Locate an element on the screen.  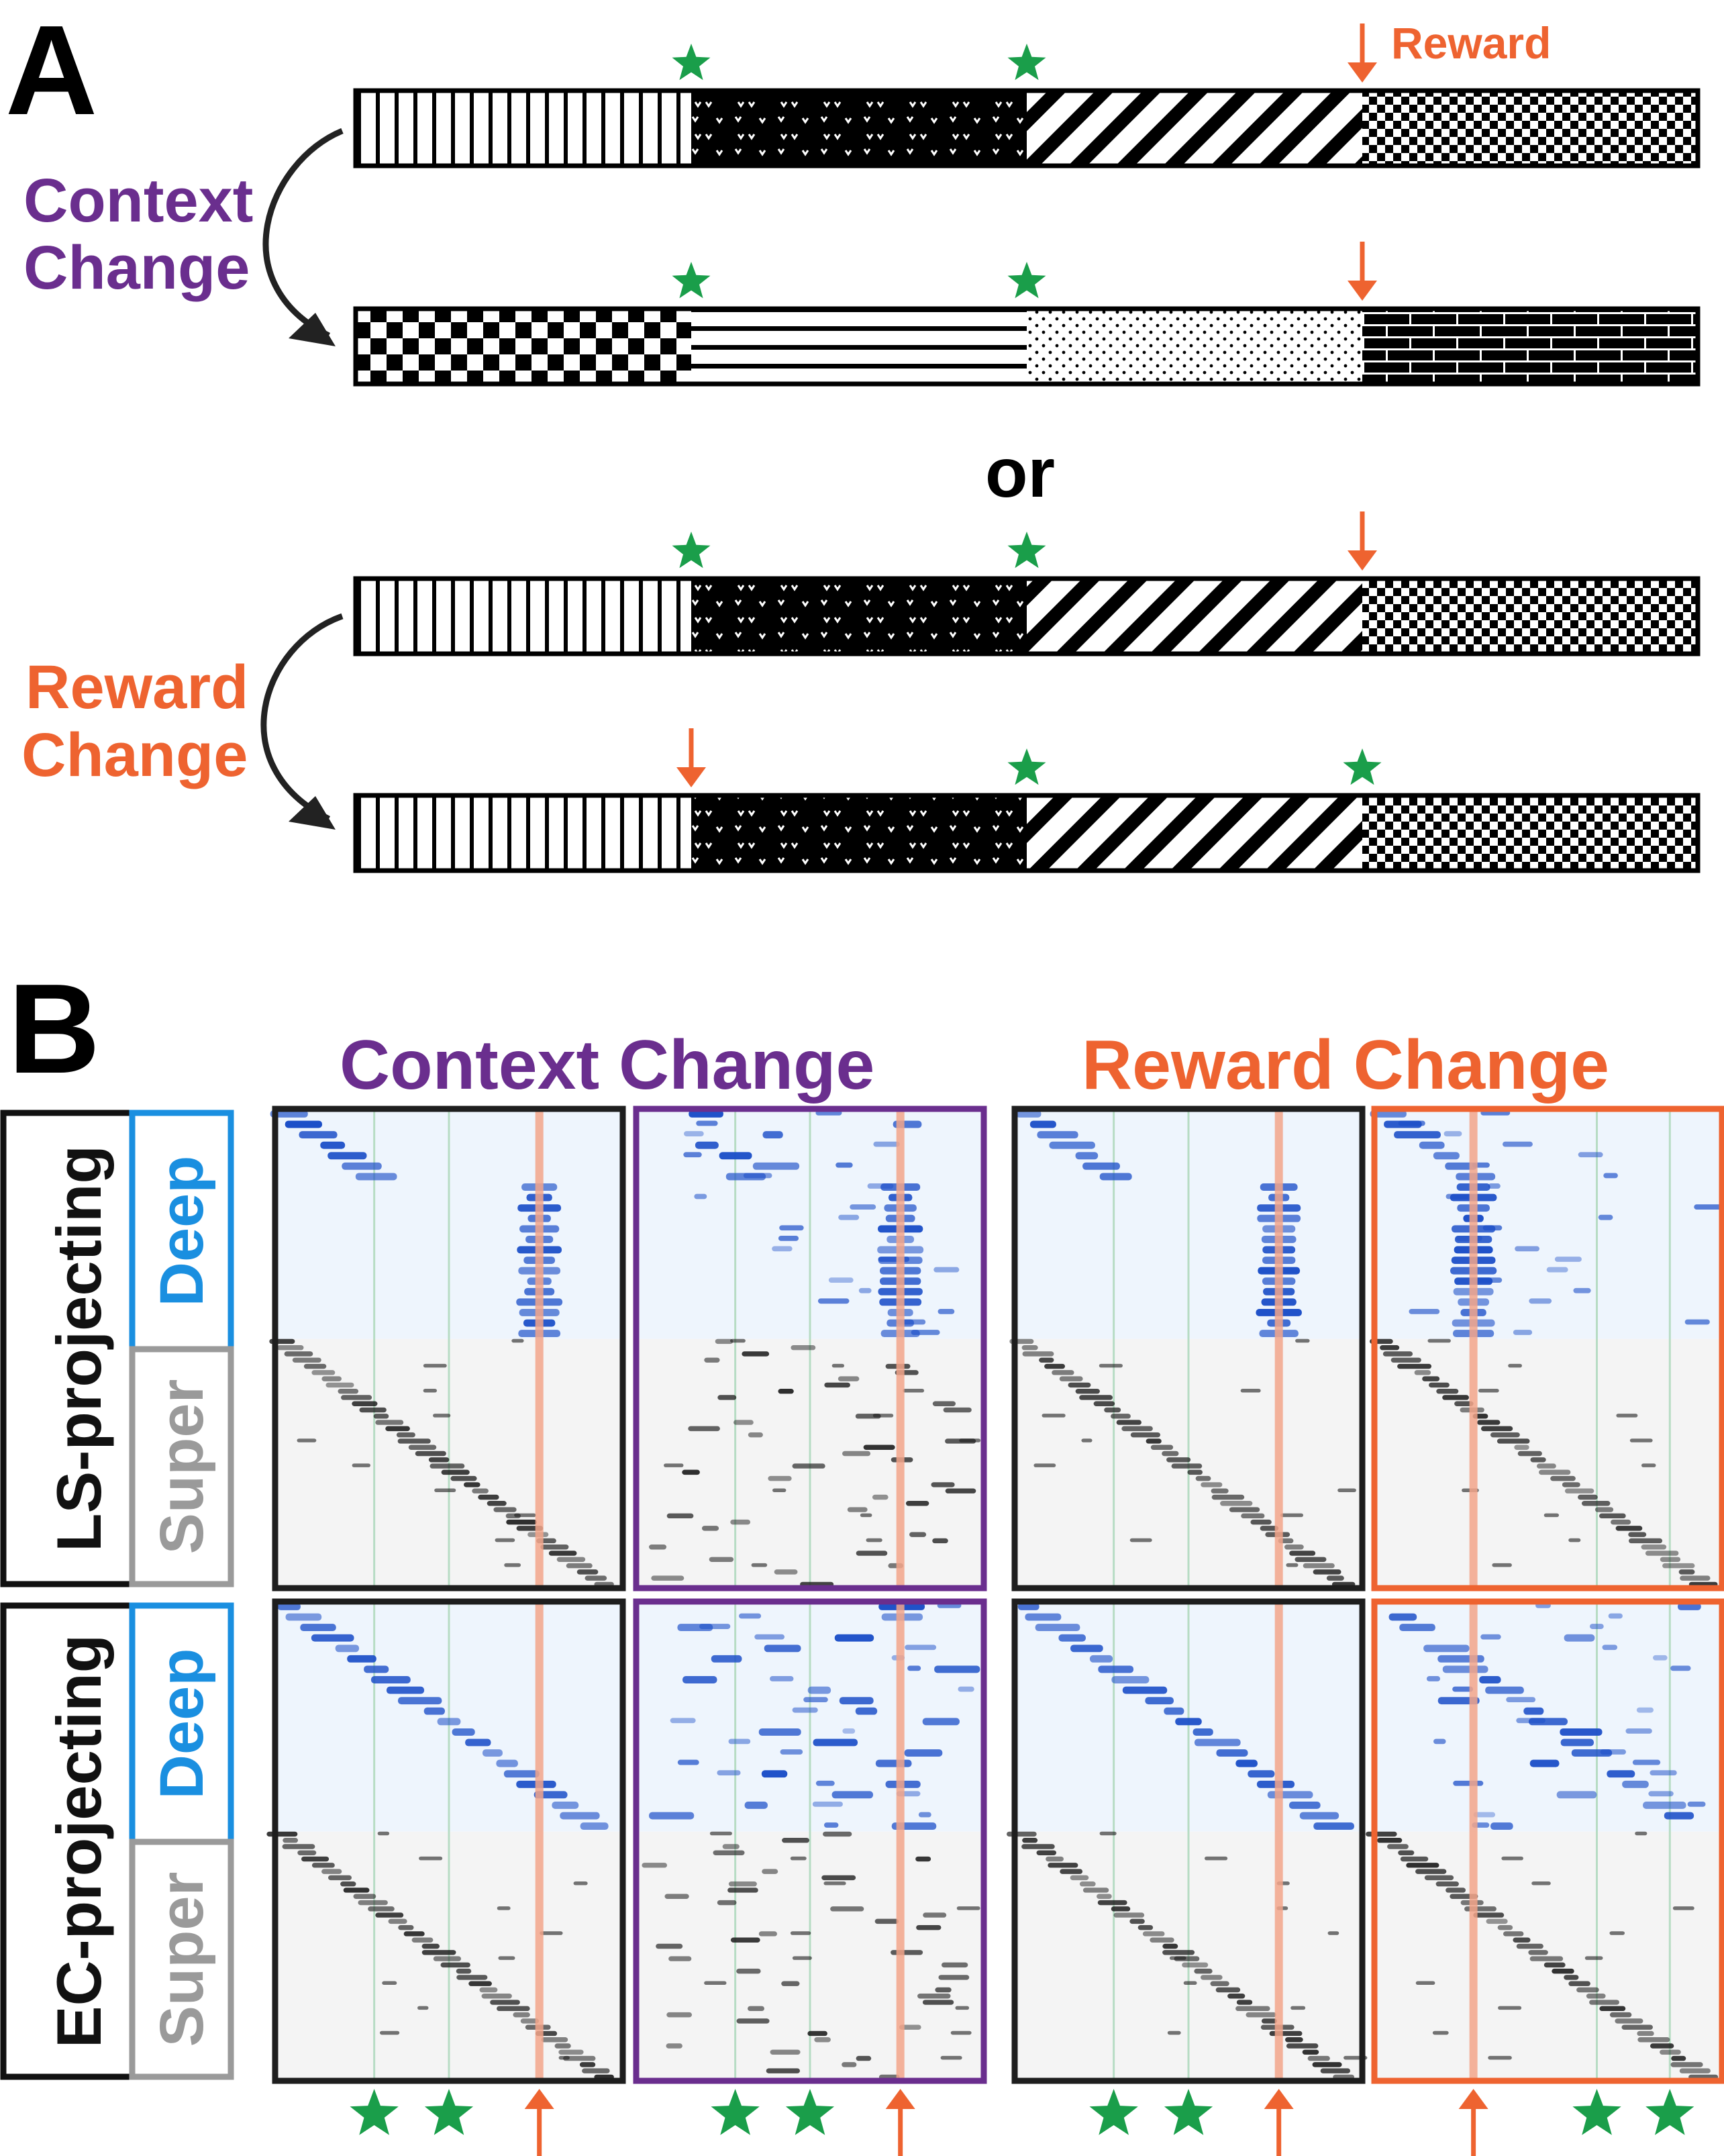
ec-deep-label: Deep is located at coordinates (182, 1725).